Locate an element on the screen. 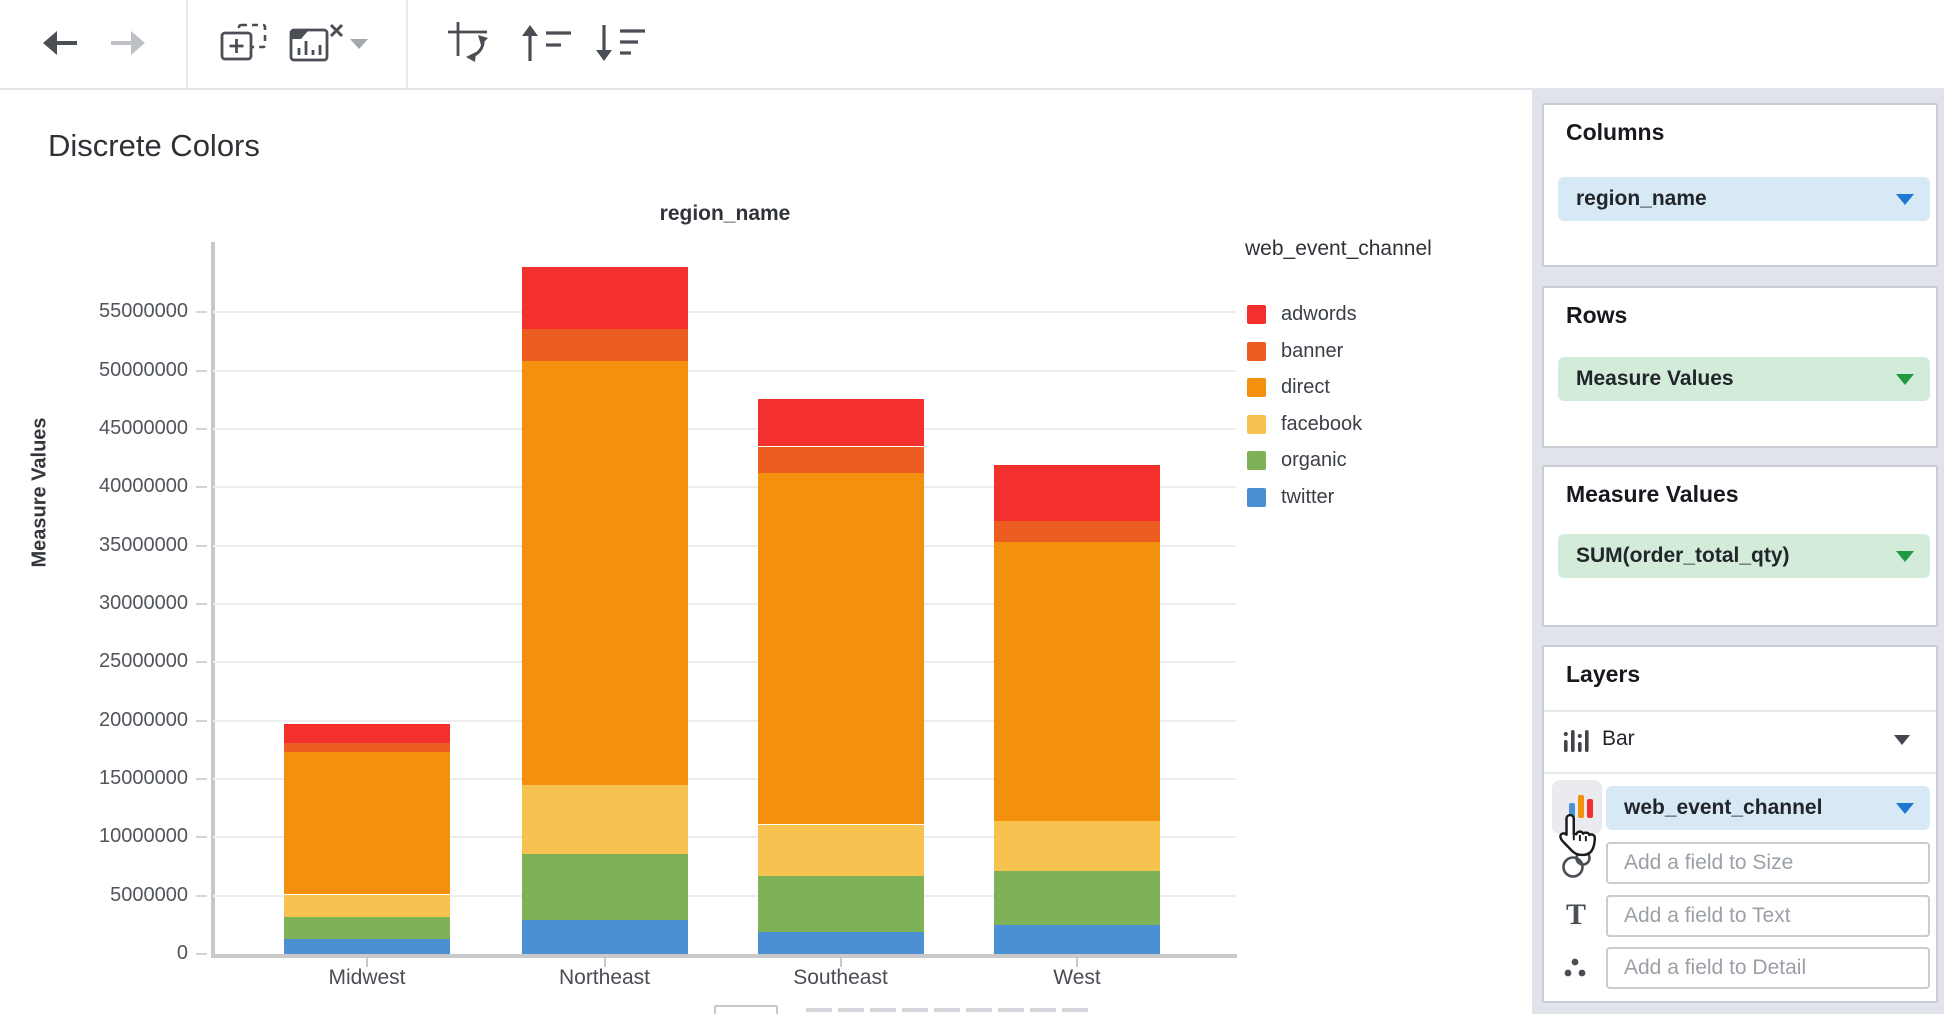 The width and height of the screenshot is (1944, 1014). legend-item: direct is located at coordinates (1288, 387).